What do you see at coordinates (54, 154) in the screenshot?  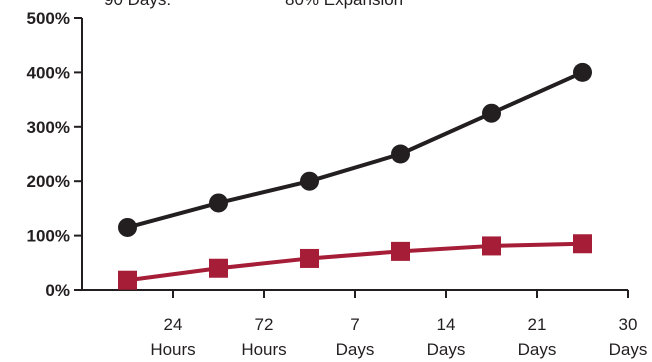 I see `y-ticks: 0% 100% 200% 300% 400% 500%` at bounding box center [54, 154].